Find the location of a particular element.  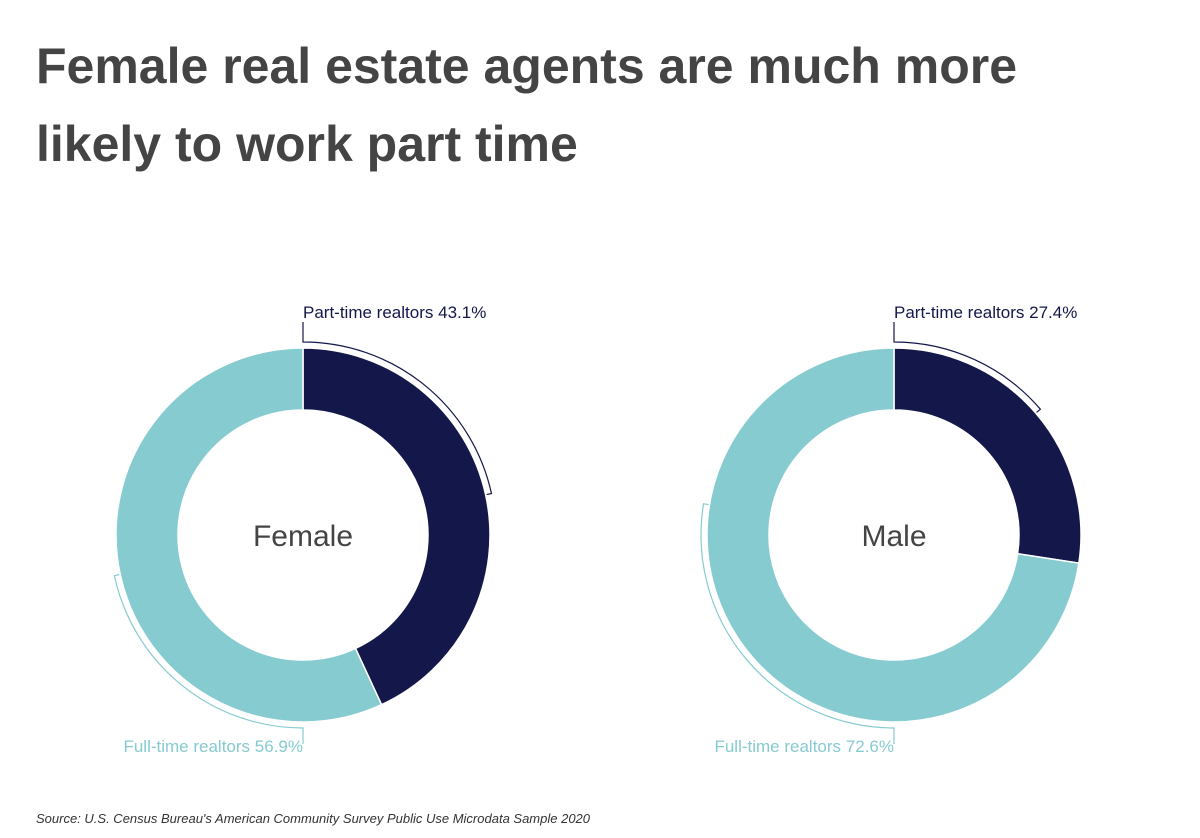

data-label: Part-time realtors 43.1% is located at coordinates (394, 312).